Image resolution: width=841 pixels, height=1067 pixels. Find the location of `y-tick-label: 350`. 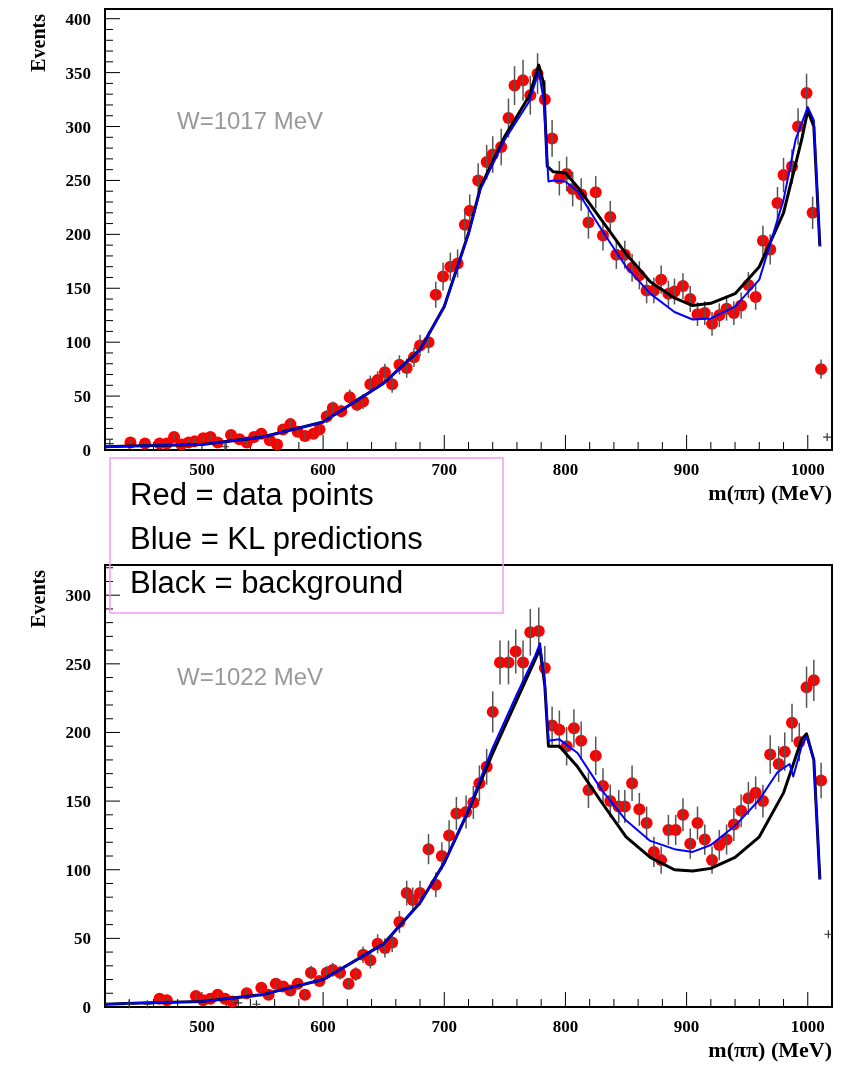

y-tick-label: 350 is located at coordinates (78, 73).